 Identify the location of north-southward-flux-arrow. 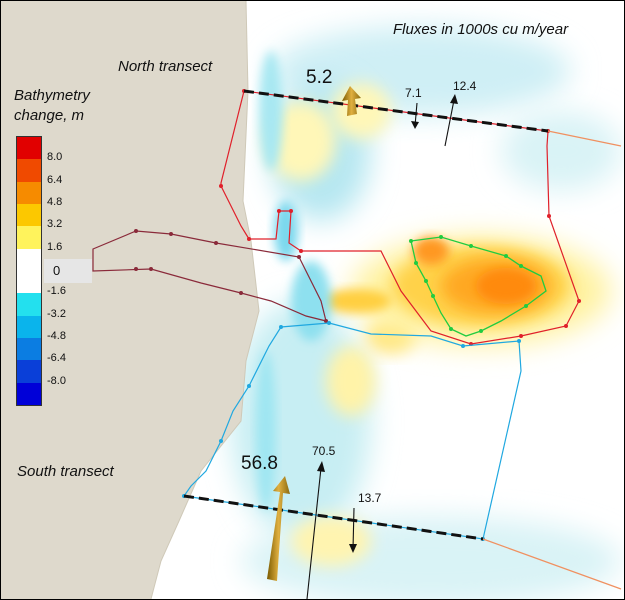
(415, 115).